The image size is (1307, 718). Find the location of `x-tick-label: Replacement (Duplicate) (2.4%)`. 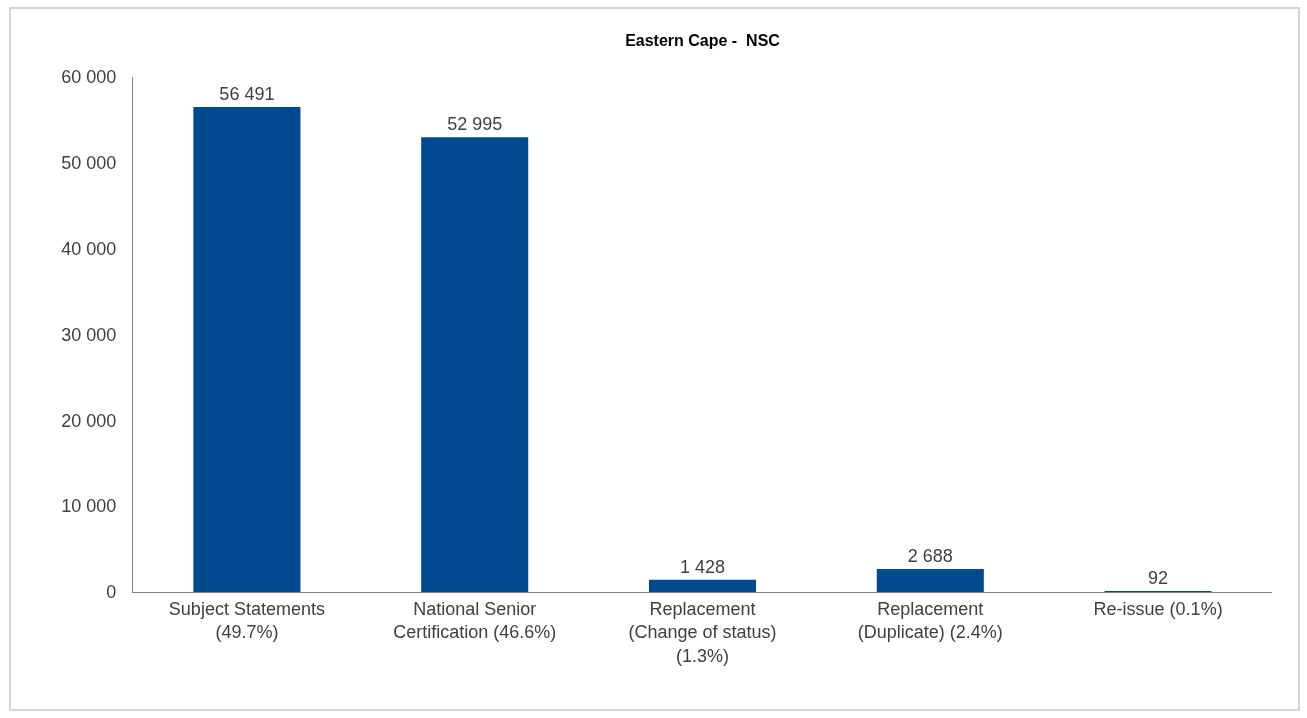

x-tick-label: Replacement (Duplicate) (2.4%) is located at coordinates (930, 620).